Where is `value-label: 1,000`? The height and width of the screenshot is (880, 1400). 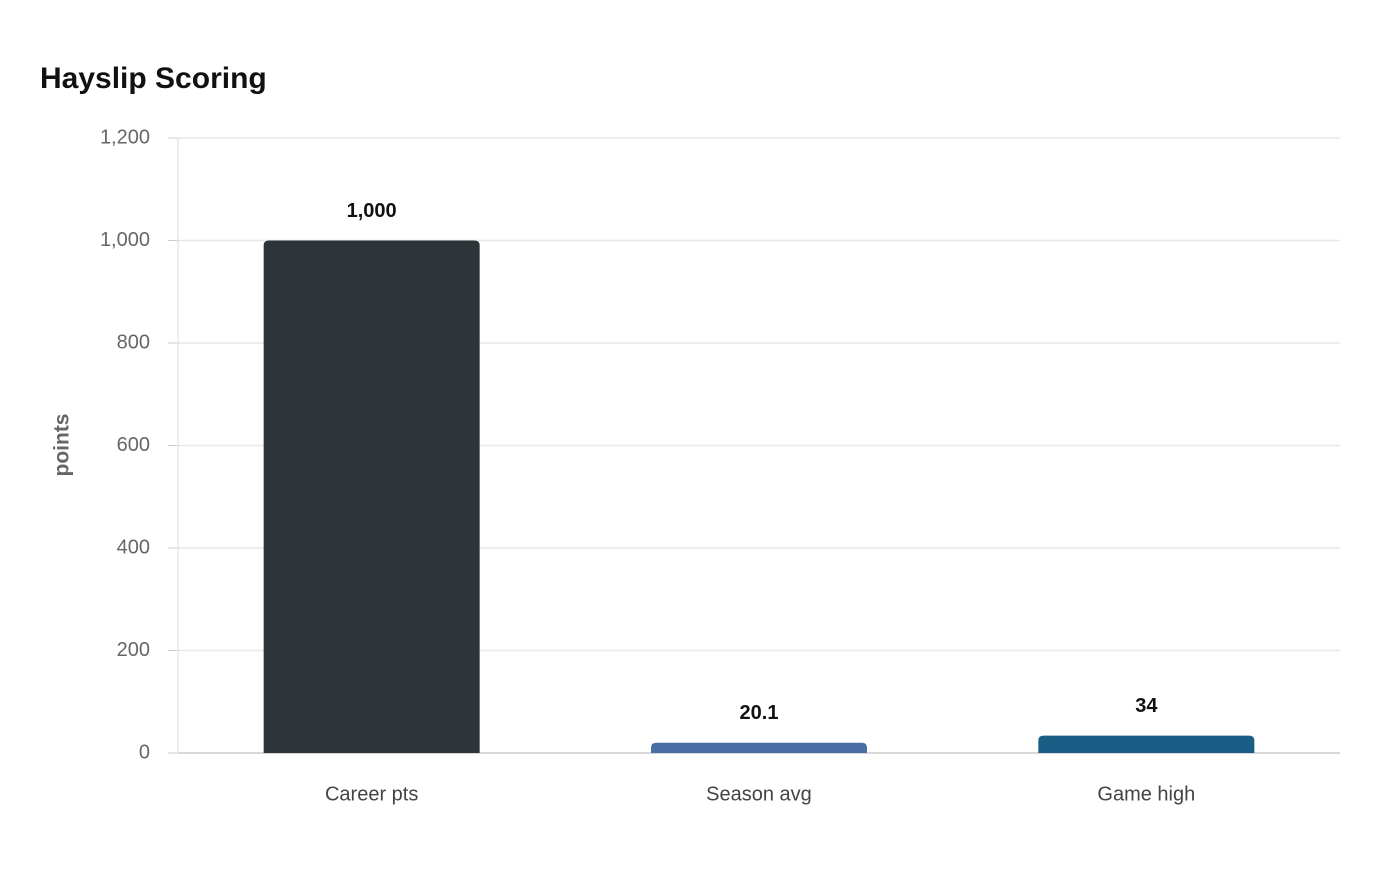 value-label: 1,000 is located at coordinates (372, 211).